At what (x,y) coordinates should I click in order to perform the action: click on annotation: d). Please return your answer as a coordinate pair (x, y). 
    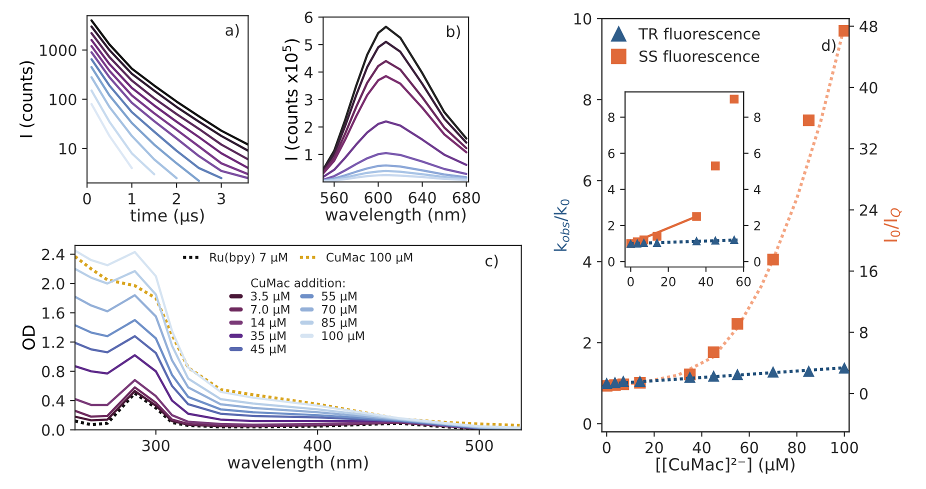
    Looking at the image, I should click on (829, 46).